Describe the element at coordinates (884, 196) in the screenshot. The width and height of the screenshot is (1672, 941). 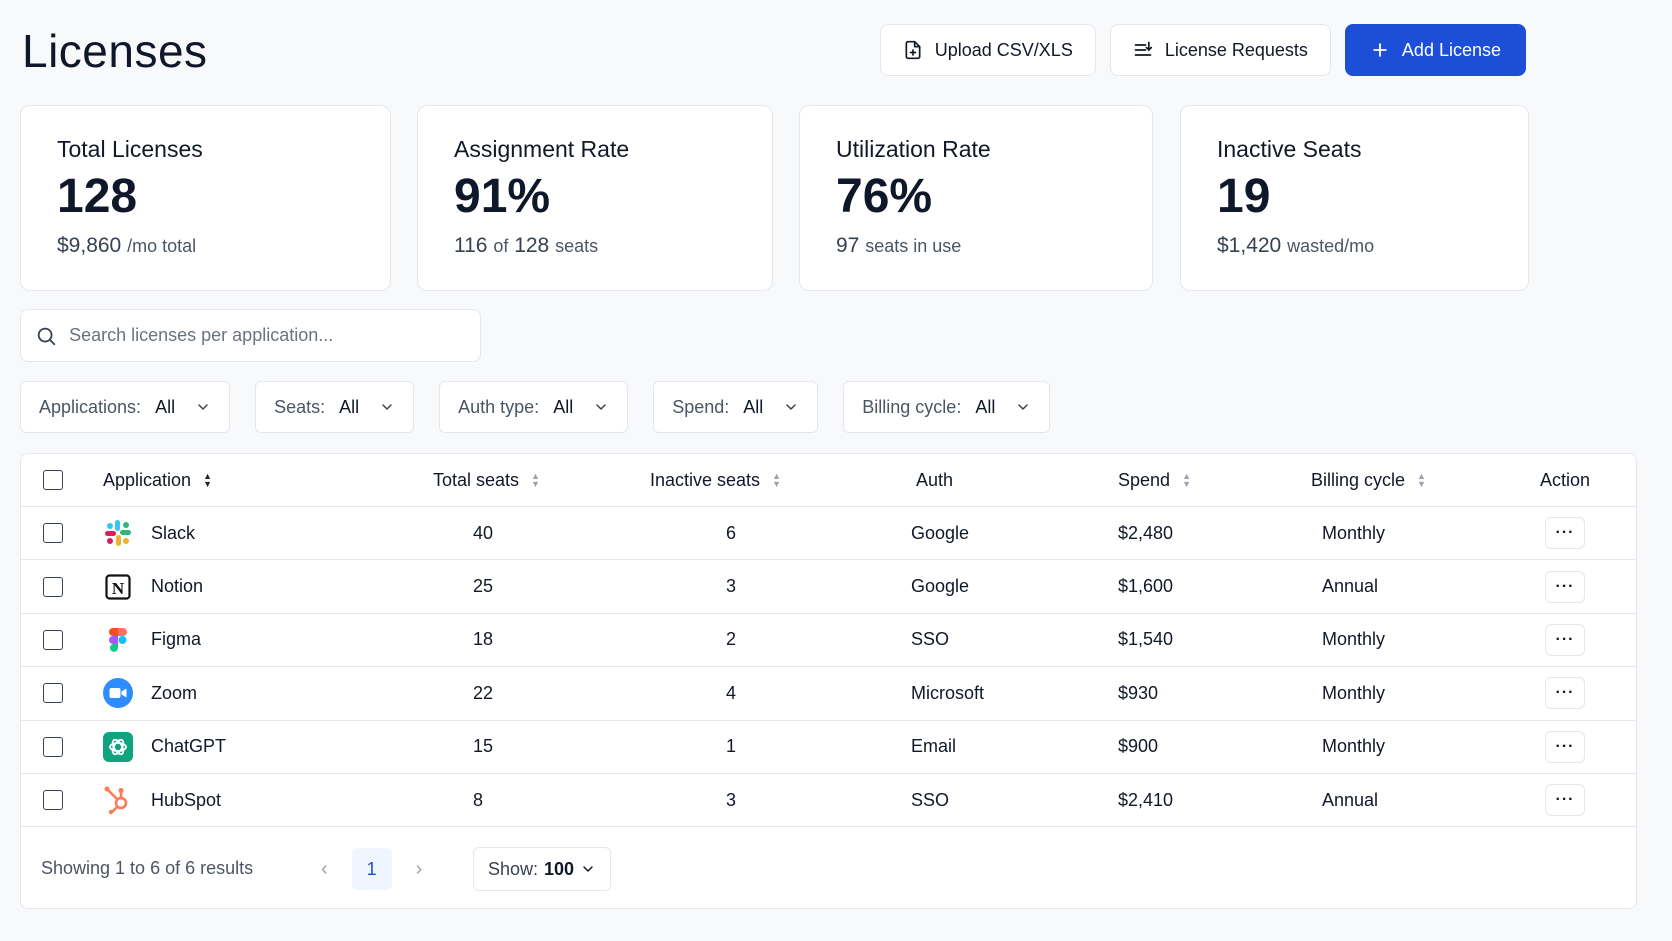
I see `stat-value: 76%` at that location.